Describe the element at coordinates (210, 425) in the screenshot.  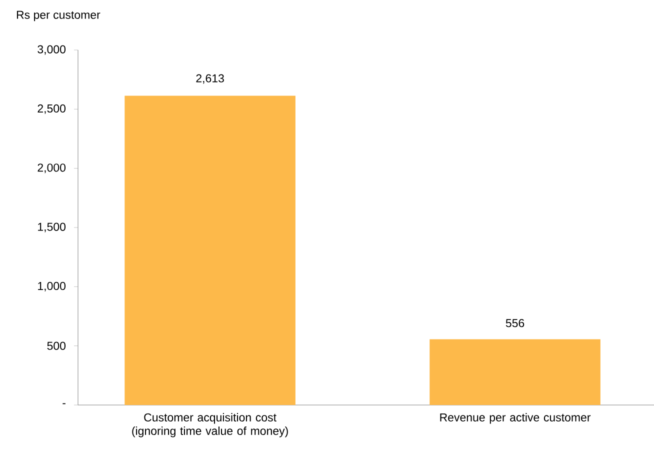
I see `x-tick-label: Customer acquisition cost (ignoring time value of money)` at that location.